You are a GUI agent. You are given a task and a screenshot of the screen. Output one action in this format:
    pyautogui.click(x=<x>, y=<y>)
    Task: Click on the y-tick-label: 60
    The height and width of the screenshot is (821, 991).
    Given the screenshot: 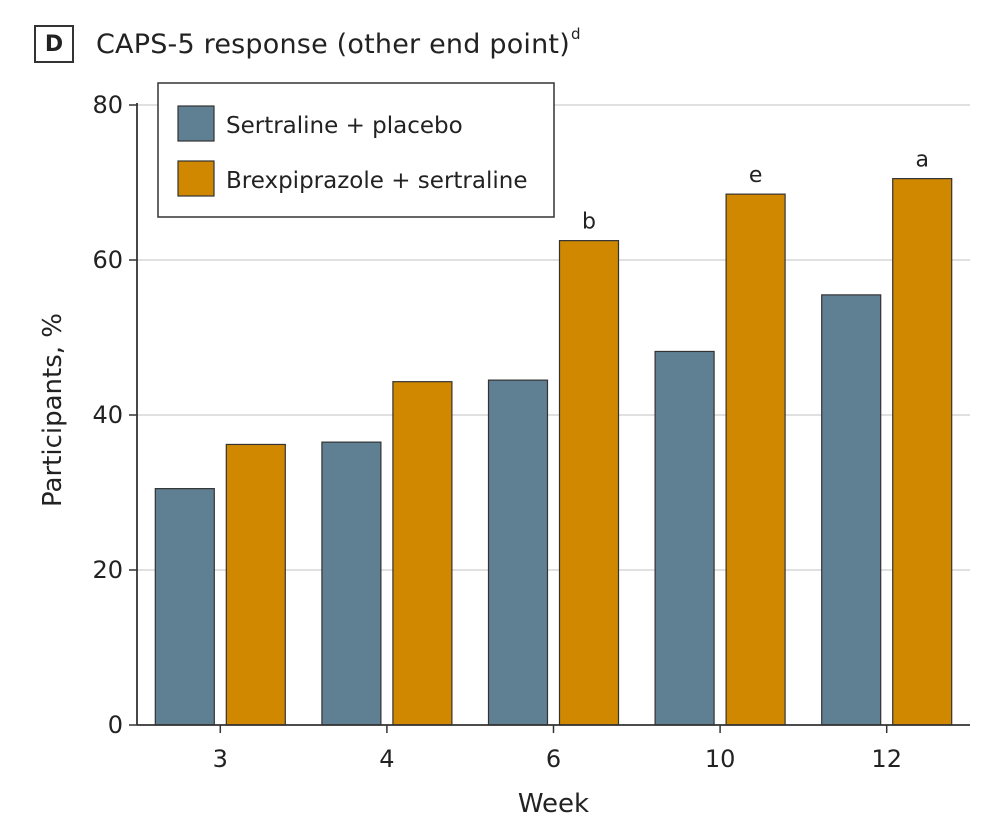 What is the action you would take?
    pyautogui.click(x=107, y=260)
    